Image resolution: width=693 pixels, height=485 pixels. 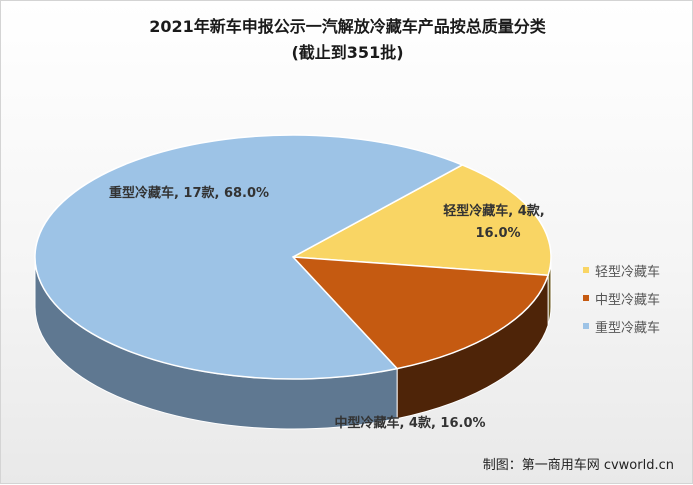 I want to click on pie-slice-medium, so click(x=420, y=313).